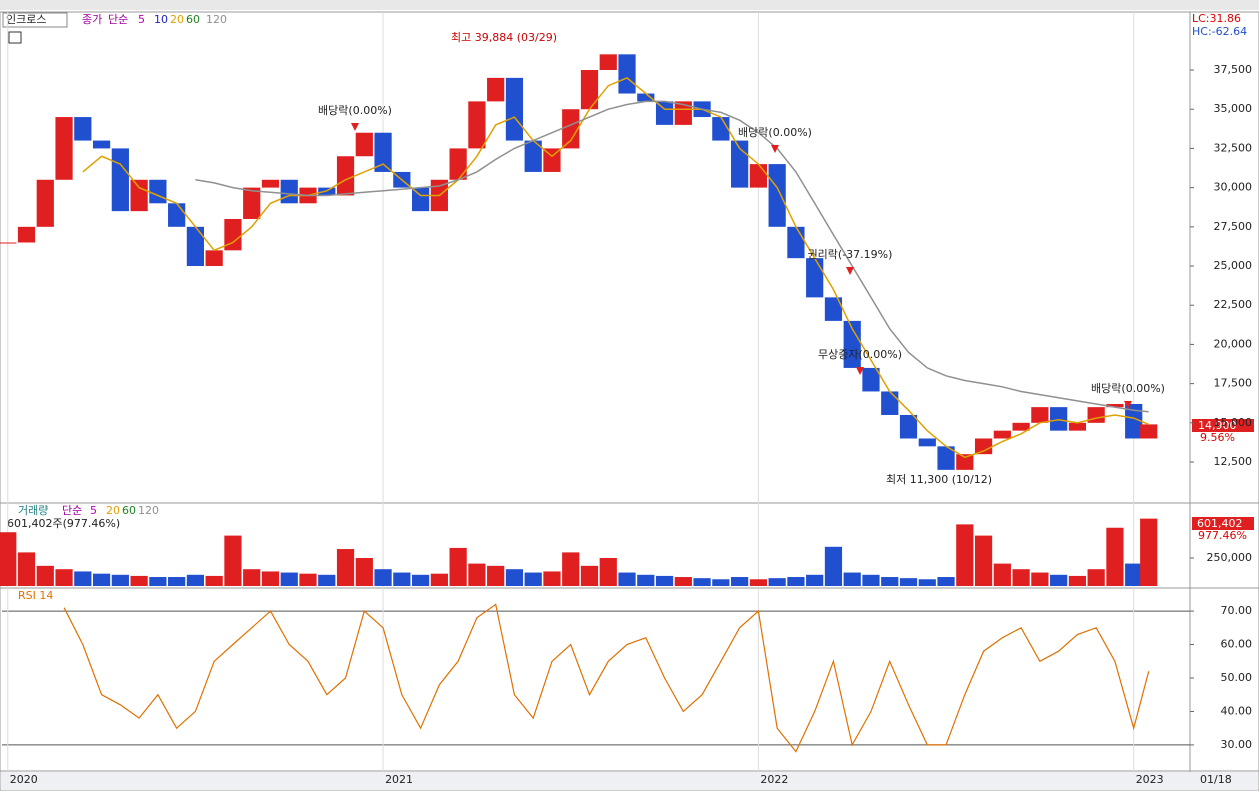  Describe the element at coordinates (1233, 383) in the screenshot. I see `y-tick-label: 17,500` at that location.